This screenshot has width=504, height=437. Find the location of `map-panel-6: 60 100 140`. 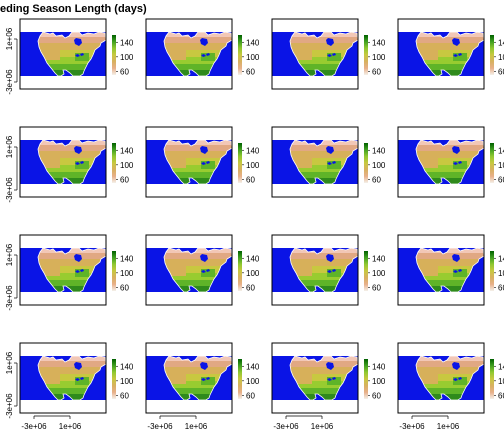

map-panel-6: 60 100 140 is located at coordinates (202, 162).